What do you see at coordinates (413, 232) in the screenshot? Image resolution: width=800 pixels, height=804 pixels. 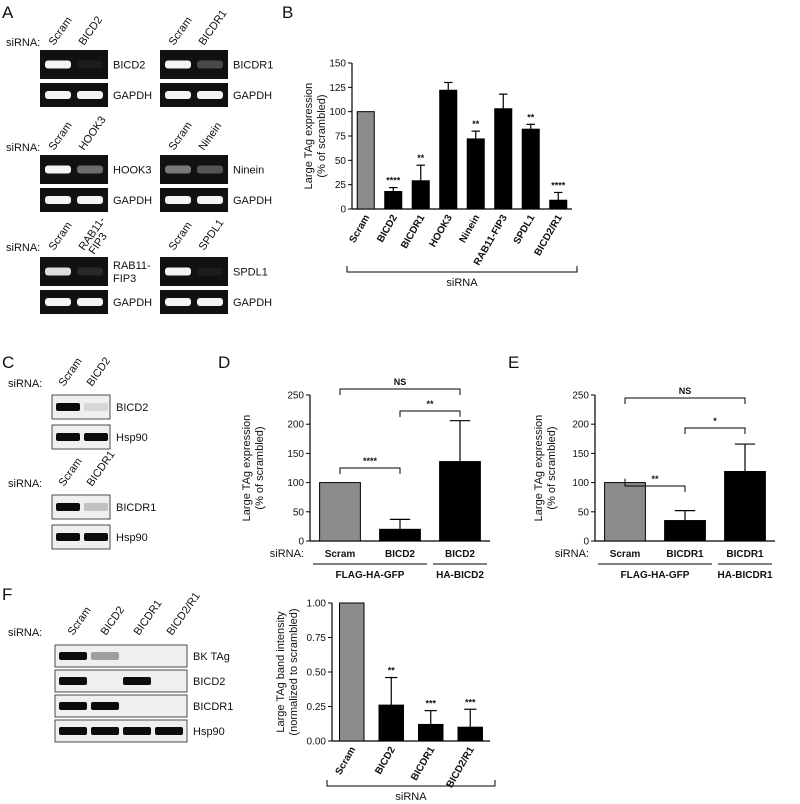 I see `x-tick-label: BICDR1` at bounding box center [413, 232].